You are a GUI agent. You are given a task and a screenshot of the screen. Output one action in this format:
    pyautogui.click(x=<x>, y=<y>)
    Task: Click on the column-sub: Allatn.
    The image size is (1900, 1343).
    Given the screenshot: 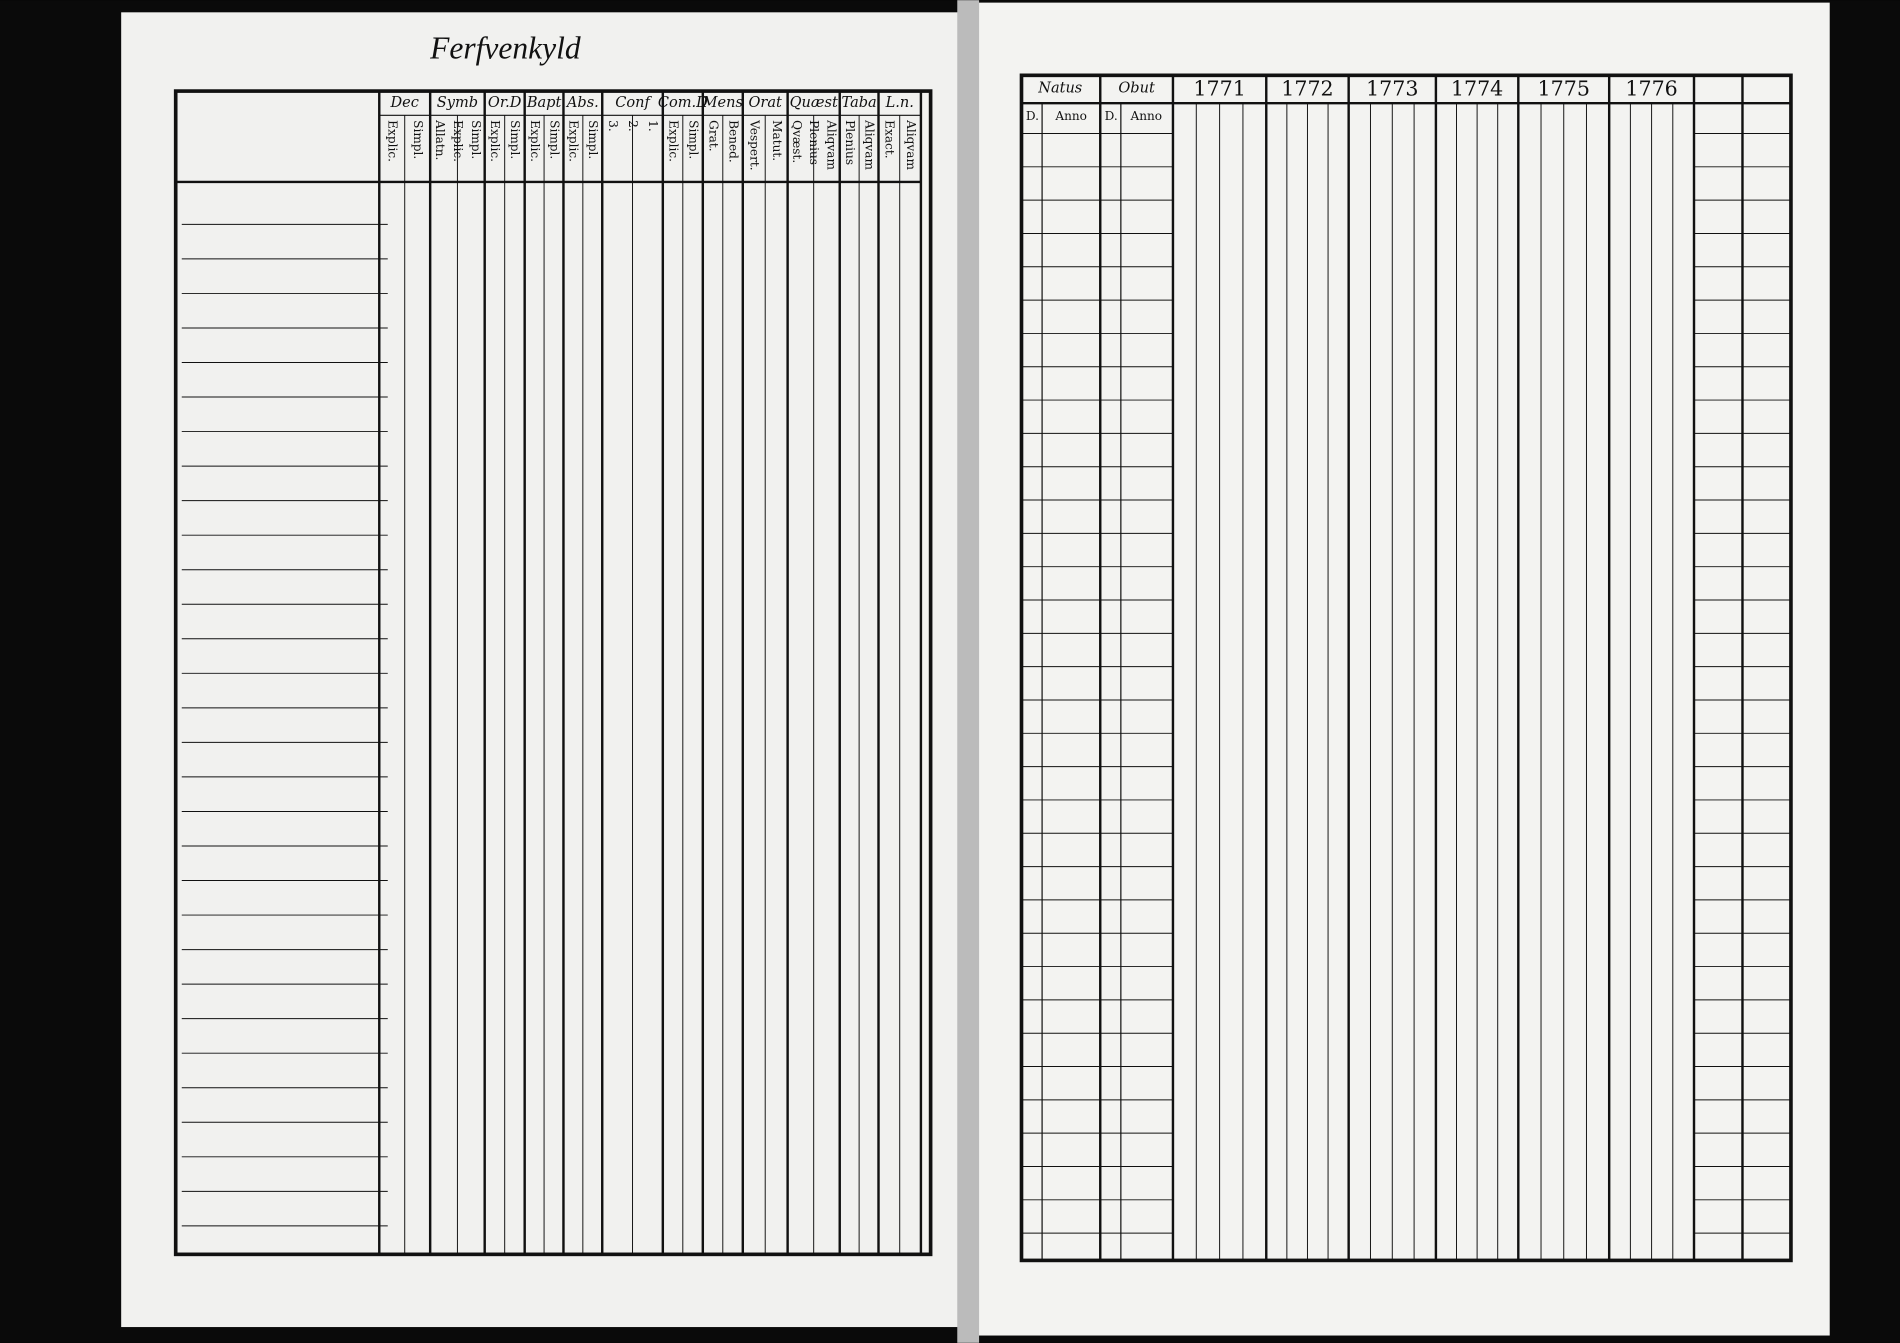 What is the action you would take?
    pyautogui.click(x=440, y=139)
    